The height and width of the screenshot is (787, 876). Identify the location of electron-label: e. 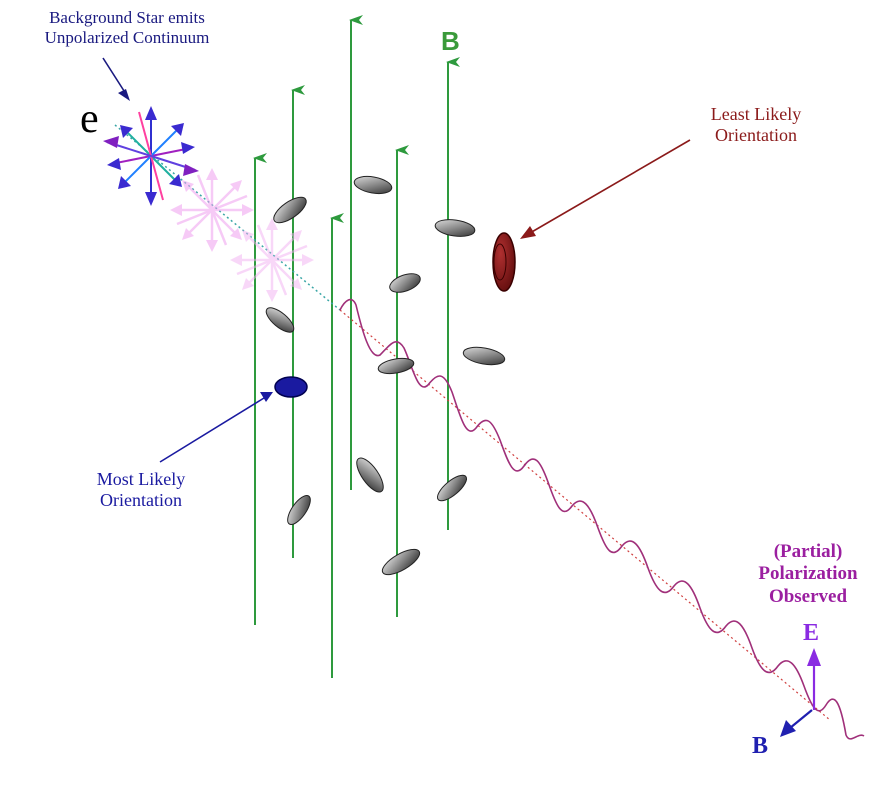
(89, 119).